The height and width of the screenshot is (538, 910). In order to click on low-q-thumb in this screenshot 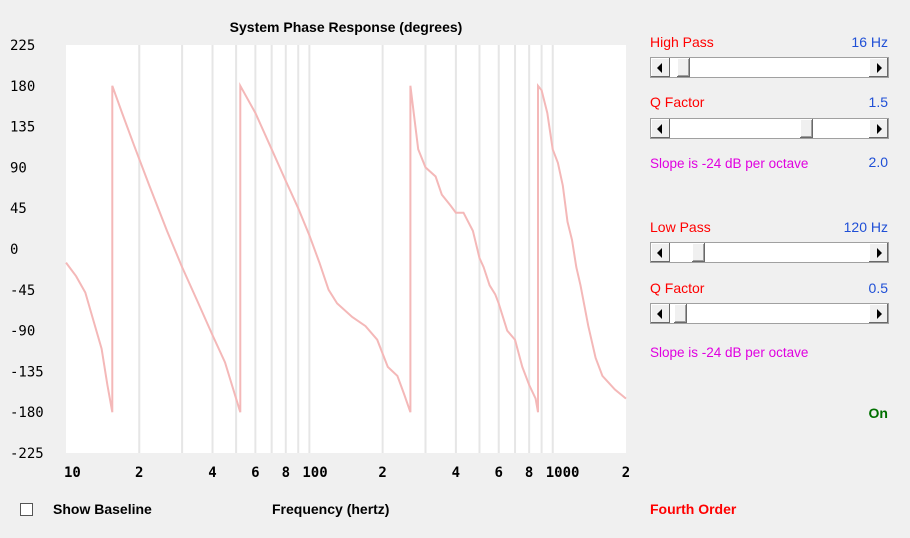, I will do `click(680, 313)`.